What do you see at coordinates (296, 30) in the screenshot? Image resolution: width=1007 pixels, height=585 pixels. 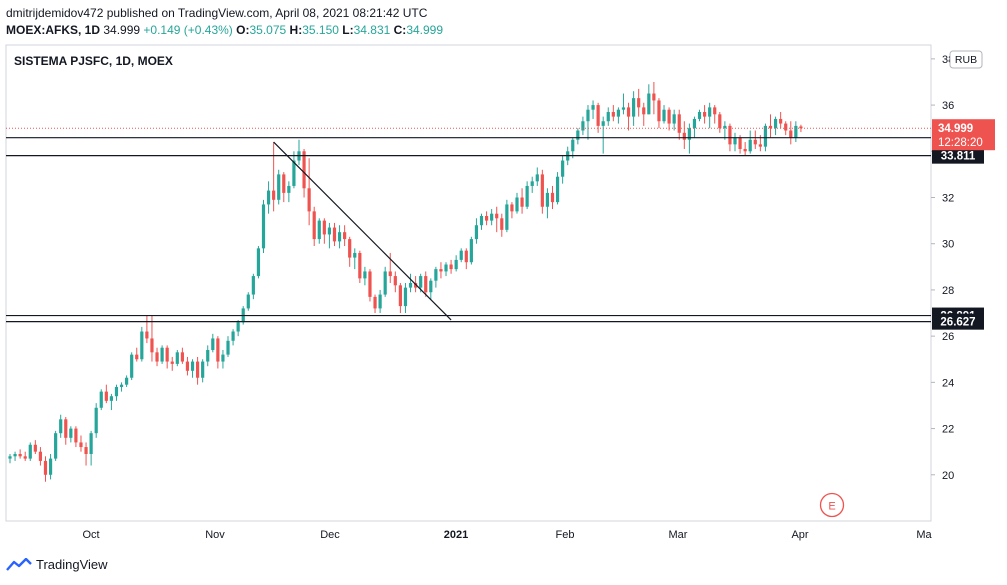 I see `high-label: H:` at bounding box center [296, 30].